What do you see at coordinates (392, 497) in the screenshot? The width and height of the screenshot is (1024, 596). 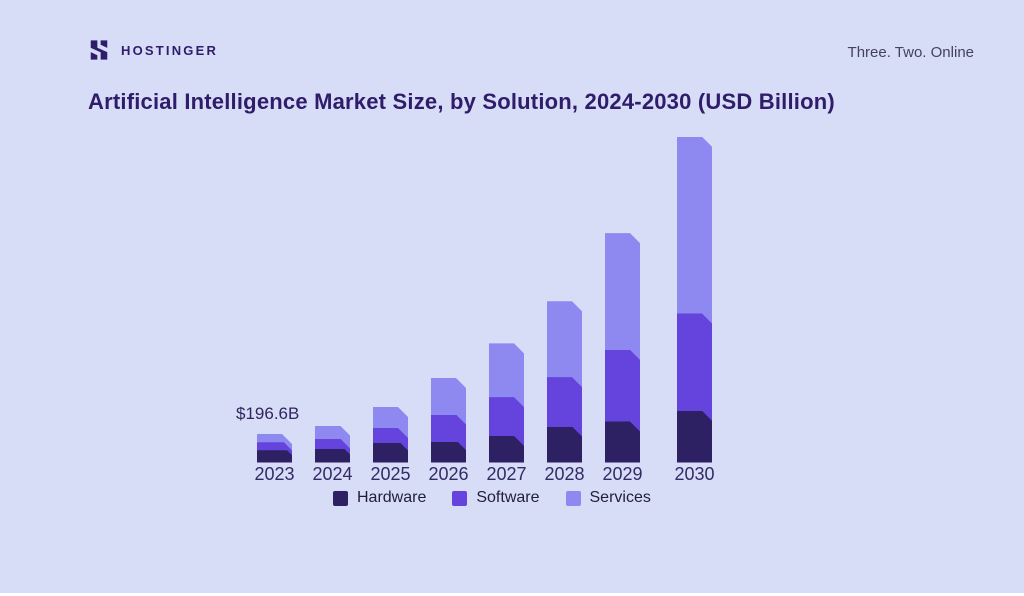 I see `legend-label: Hardware` at bounding box center [392, 497].